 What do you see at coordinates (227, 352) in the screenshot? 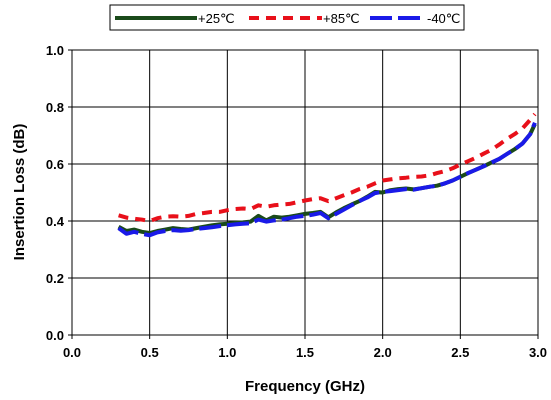
I see `x-tick-label: 1.0` at bounding box center [227, 352].